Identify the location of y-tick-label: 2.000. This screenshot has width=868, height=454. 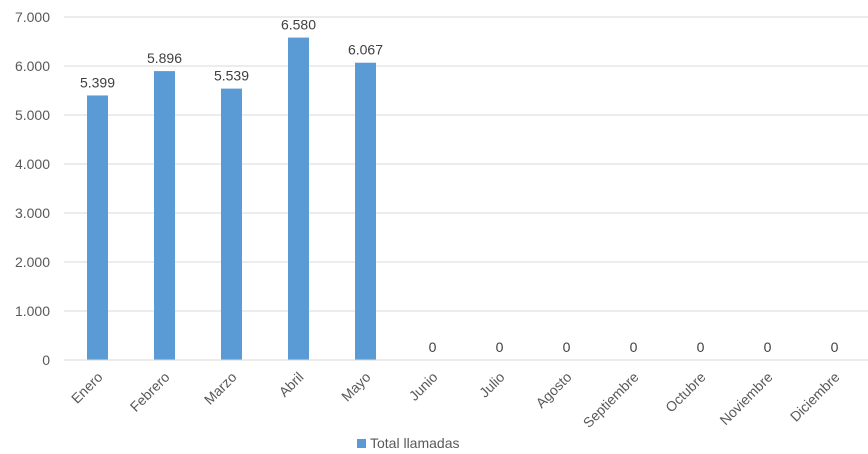
(32, 262).